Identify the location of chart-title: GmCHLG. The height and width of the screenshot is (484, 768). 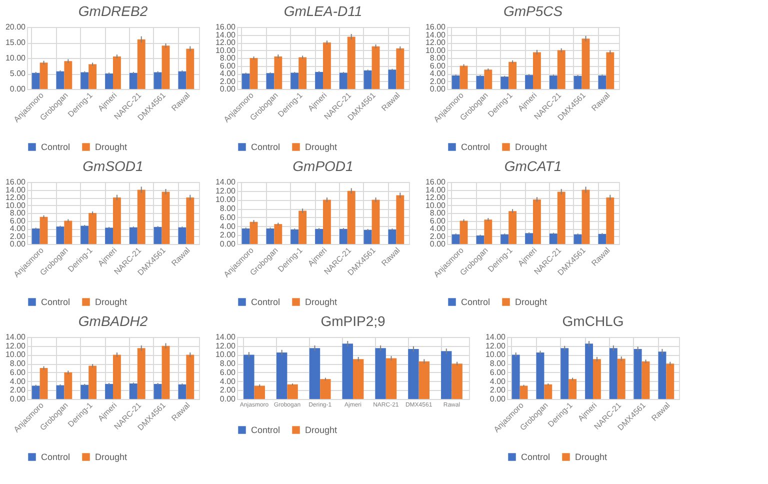
(593, 321).